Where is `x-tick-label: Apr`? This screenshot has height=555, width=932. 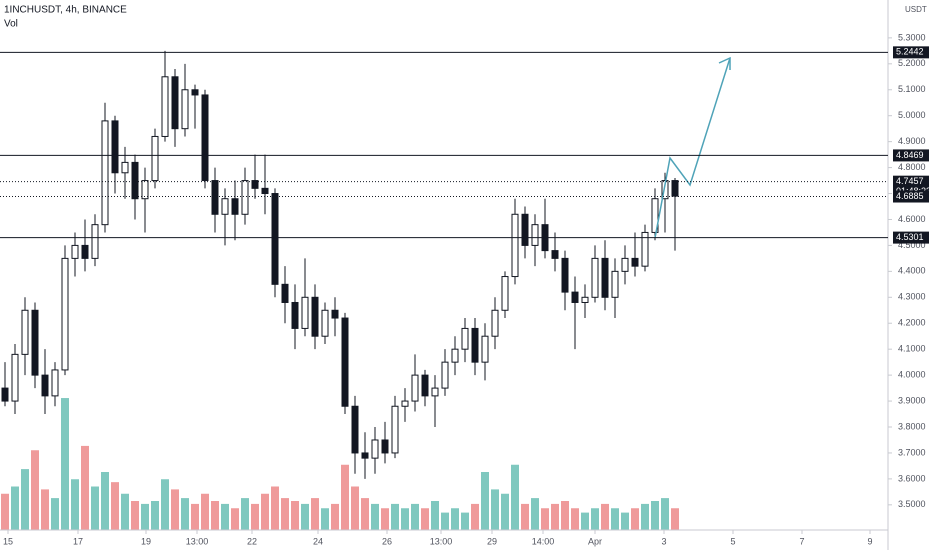 x-tick-label: Apr is located at coordinates (595, 541).